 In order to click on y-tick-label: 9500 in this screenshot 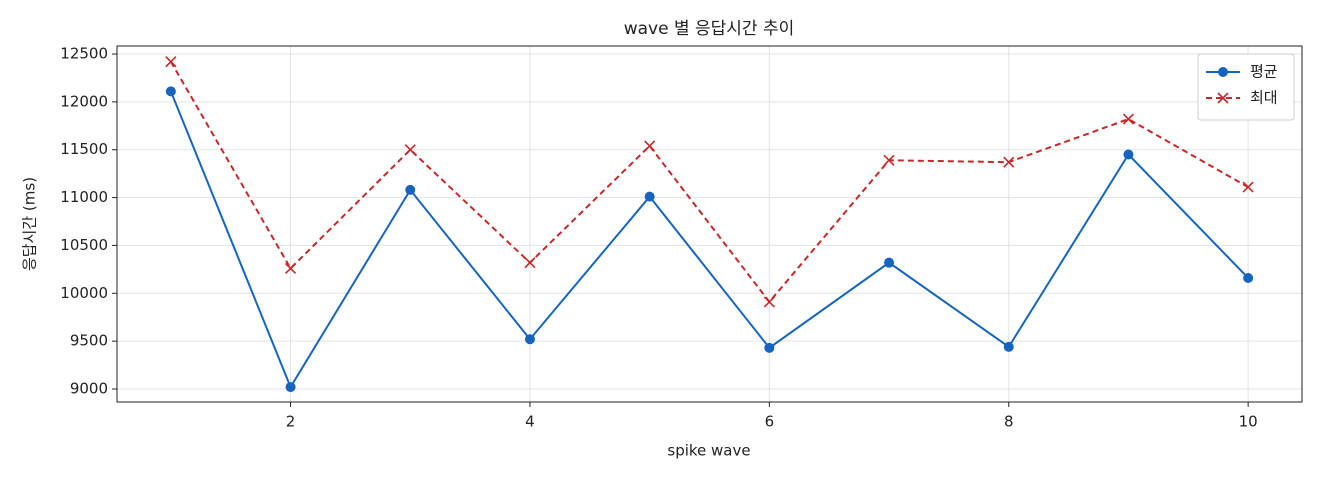, I will do `click(89, 341)`.